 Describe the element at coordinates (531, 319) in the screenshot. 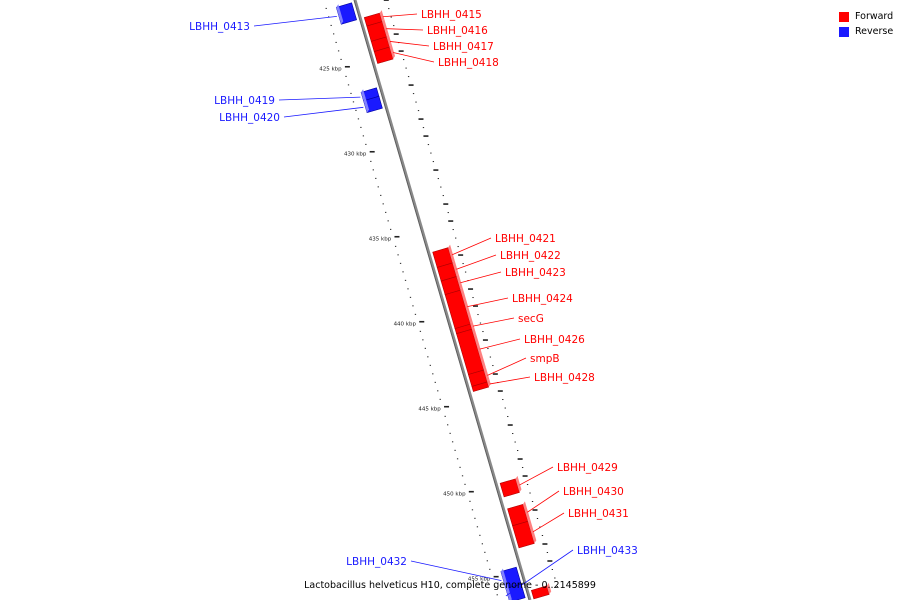

I see `gene-label: secG` at that location.